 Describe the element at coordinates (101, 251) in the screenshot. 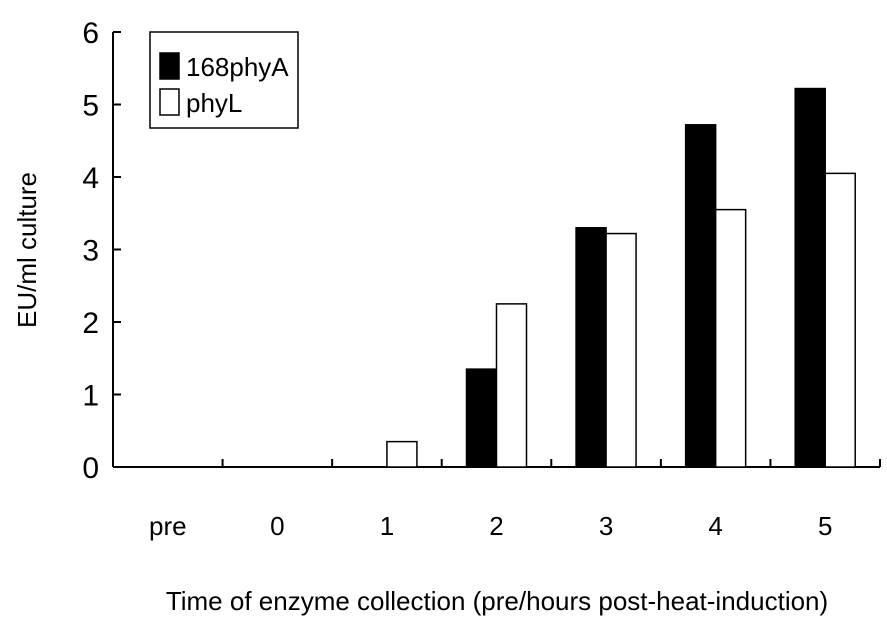

I see `y-axis: 0 1 2 3 4 5 6` at that location.